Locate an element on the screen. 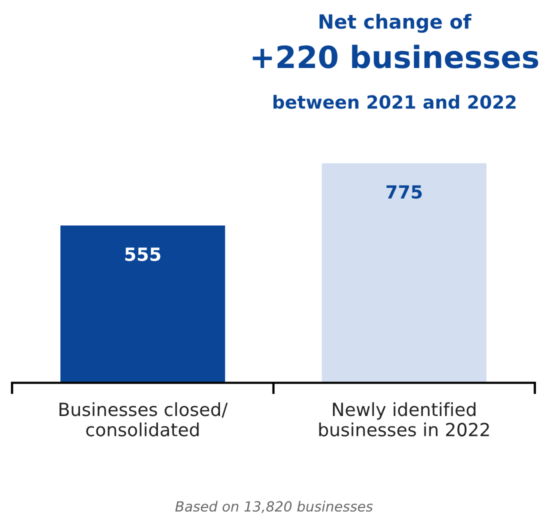 Image resolution: width=548 pixels, height=518 pixels. data-label: 775 is located at coordinates (404, 192).